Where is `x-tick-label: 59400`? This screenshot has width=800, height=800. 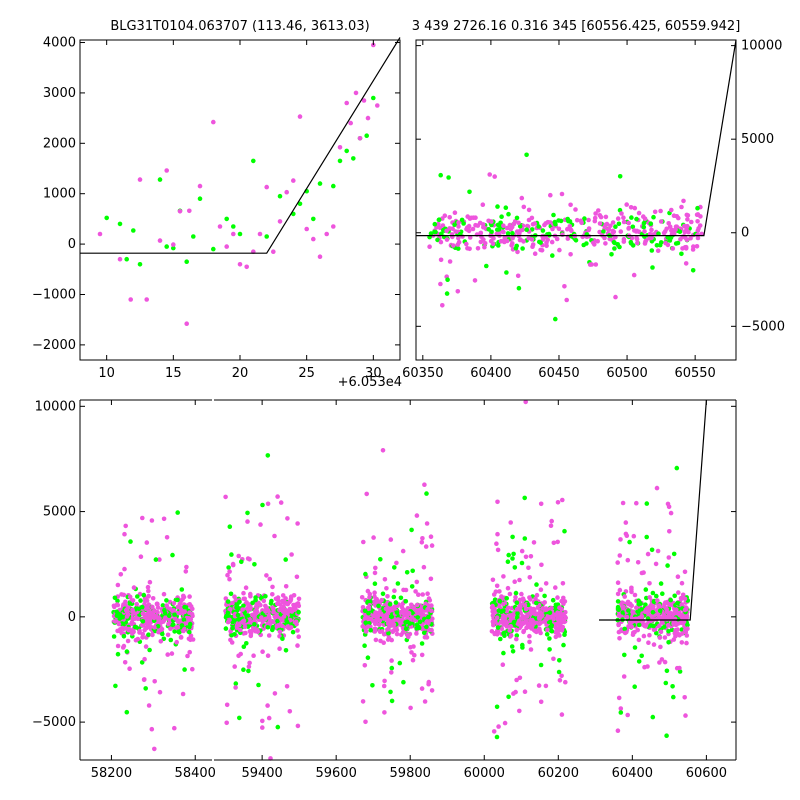
x-tick-label: 59400 is located at coordinates (261, 773).